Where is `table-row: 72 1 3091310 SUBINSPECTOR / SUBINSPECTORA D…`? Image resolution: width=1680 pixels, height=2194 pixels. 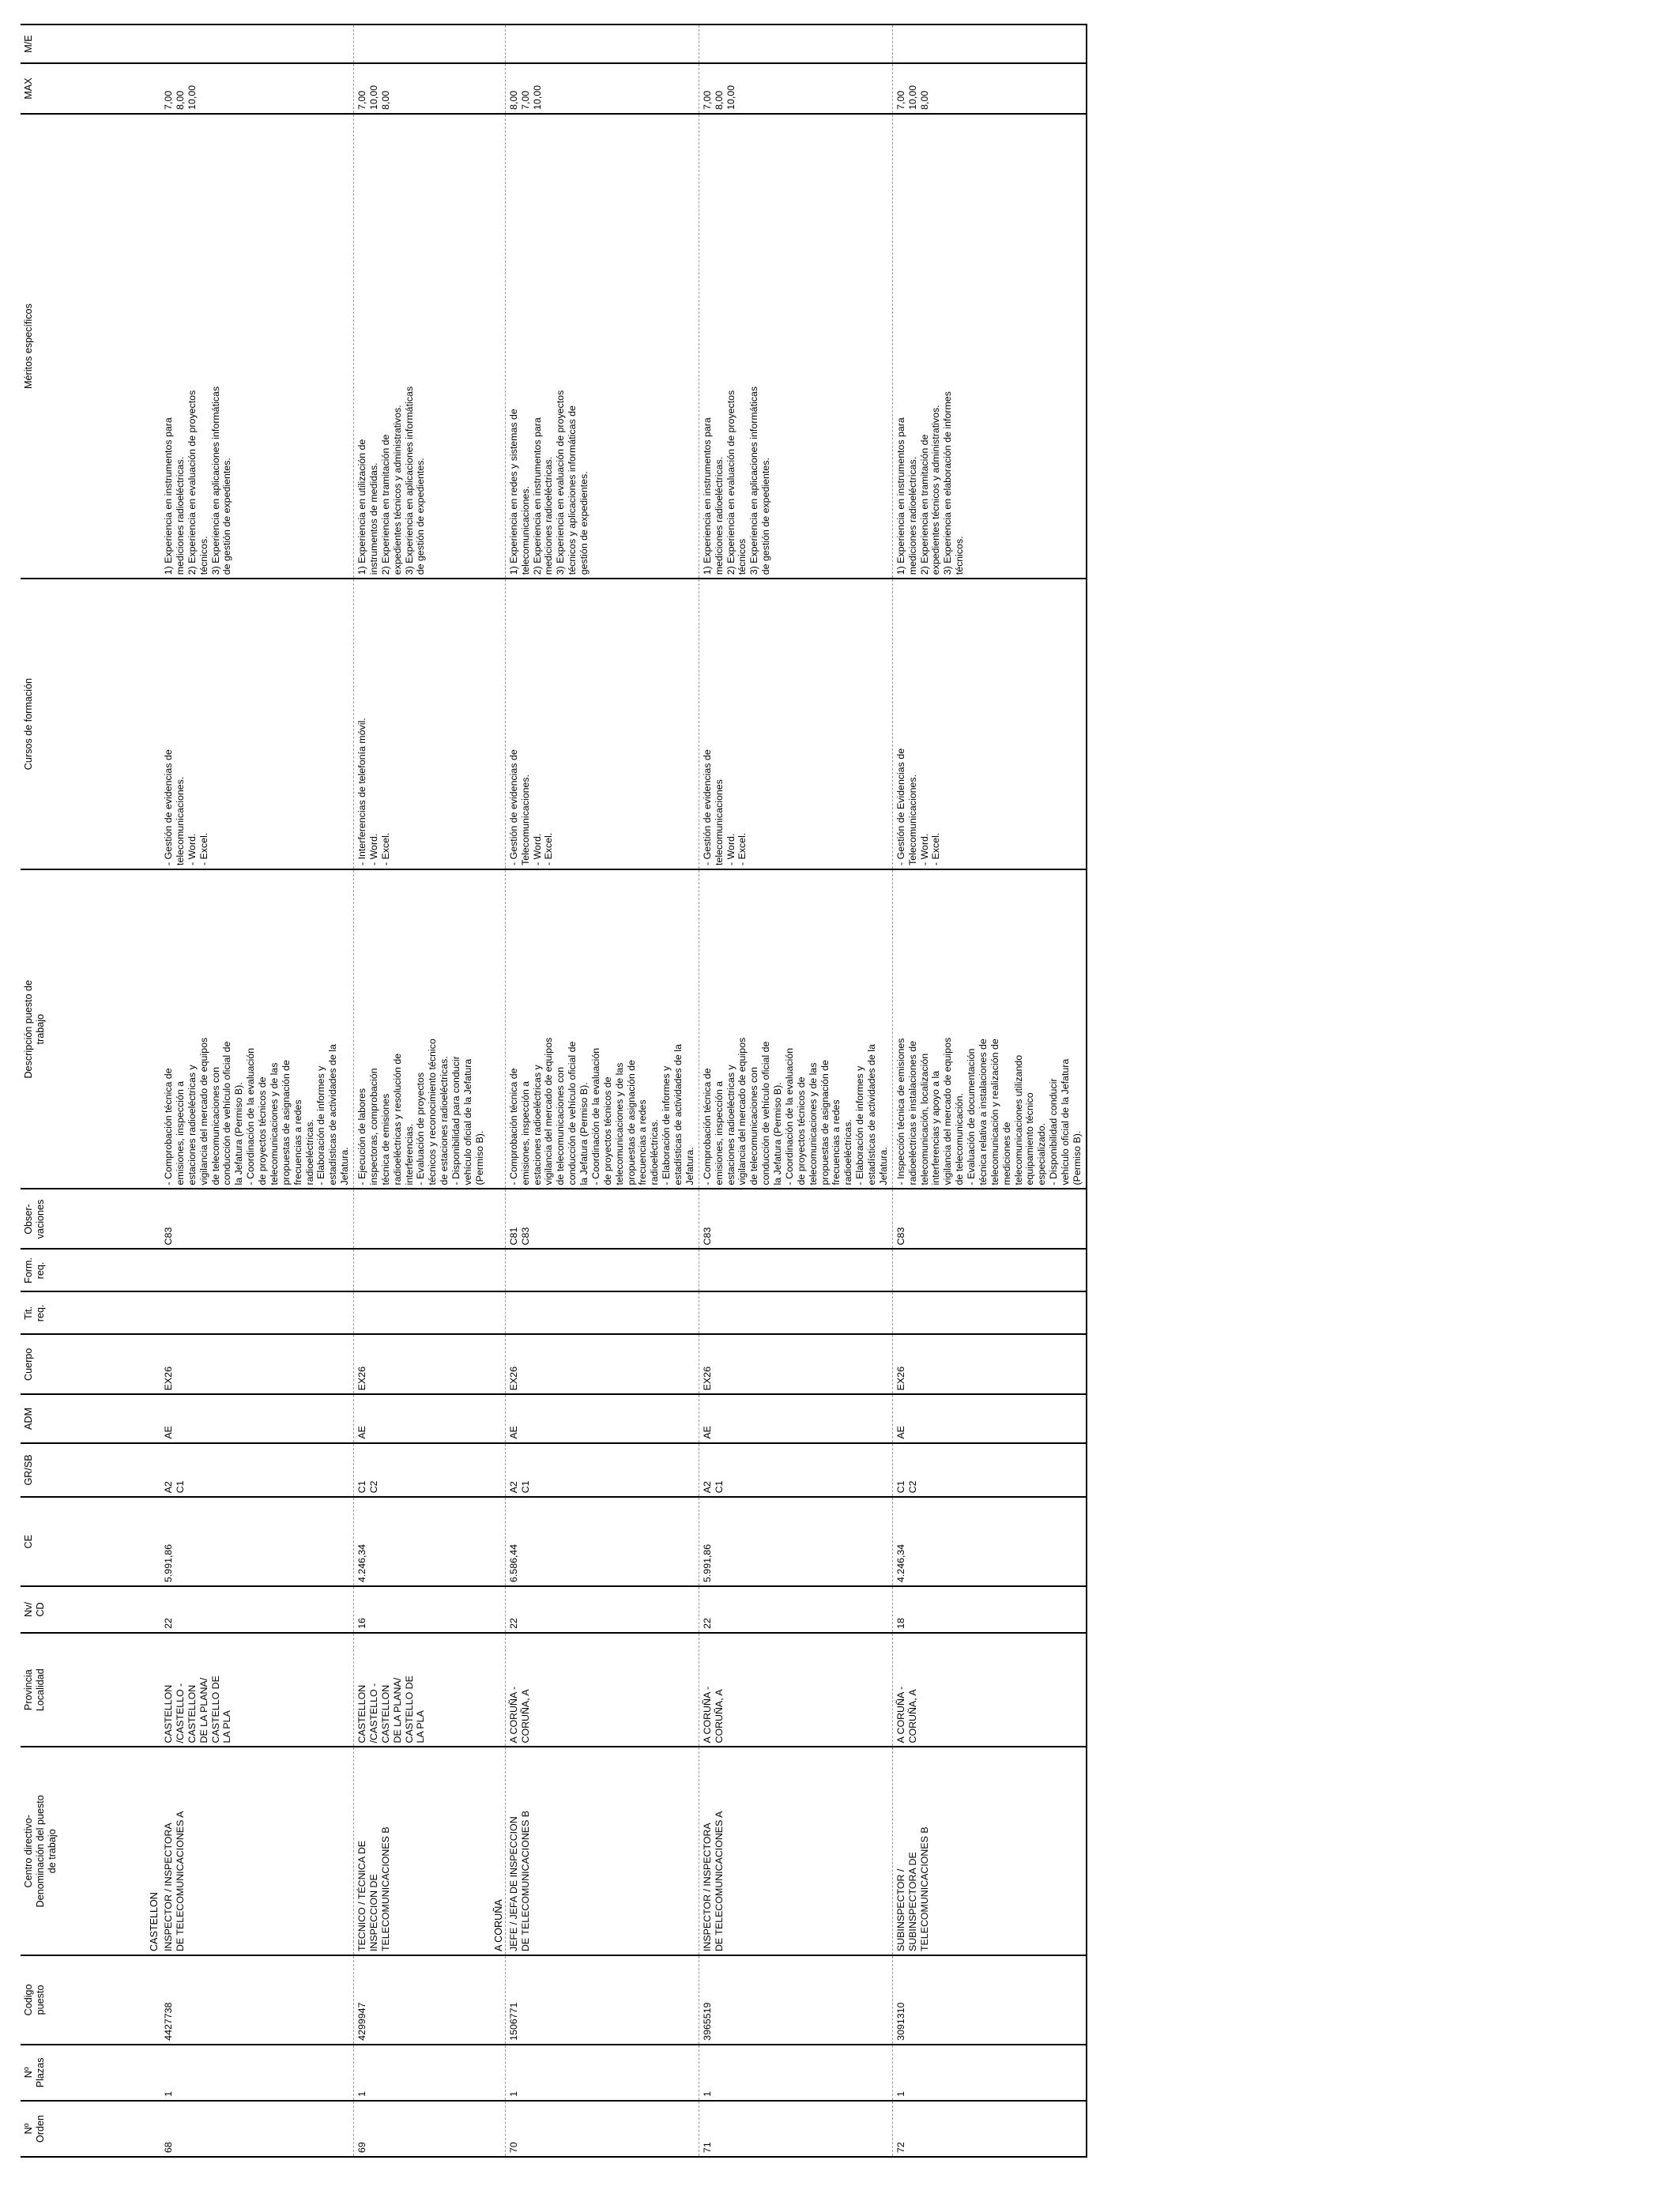
table-row: 72 1 3091310 SUBINSPECTOR / SUBINSPECTORA D… is located at coordinates (989, 1091).